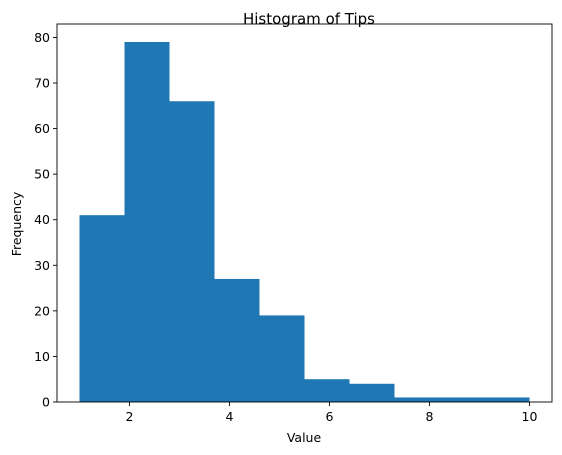 The image size is (562, 455). I want to click on y-tick-label: 50, so click(42, 174).